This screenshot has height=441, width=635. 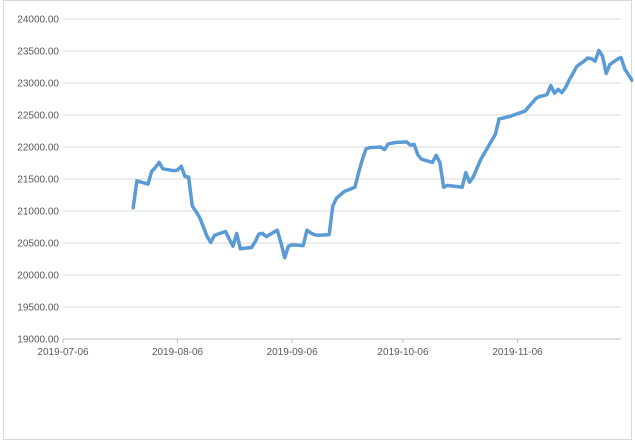 What do you see at coordinates (517, 352) in the screenshot?
I see `x-tick-label: 2019-11-06` at bounding box center [517, 352].